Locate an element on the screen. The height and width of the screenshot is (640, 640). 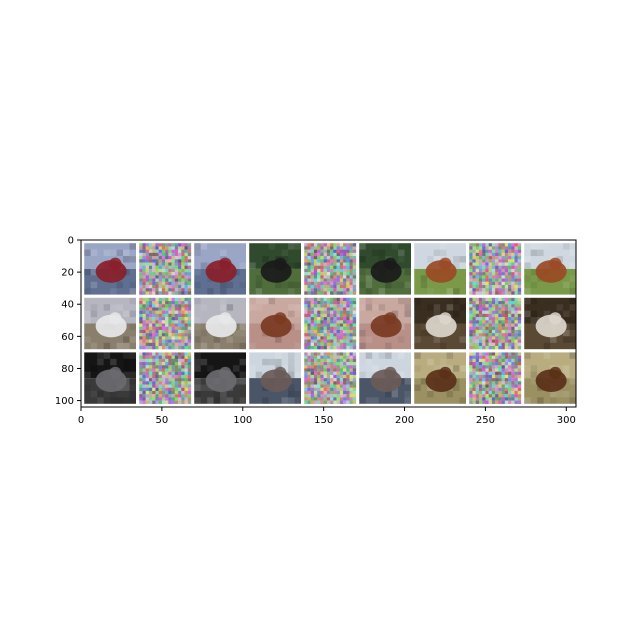
image-tile-r2-c2 is located at coordinates (220, 378).